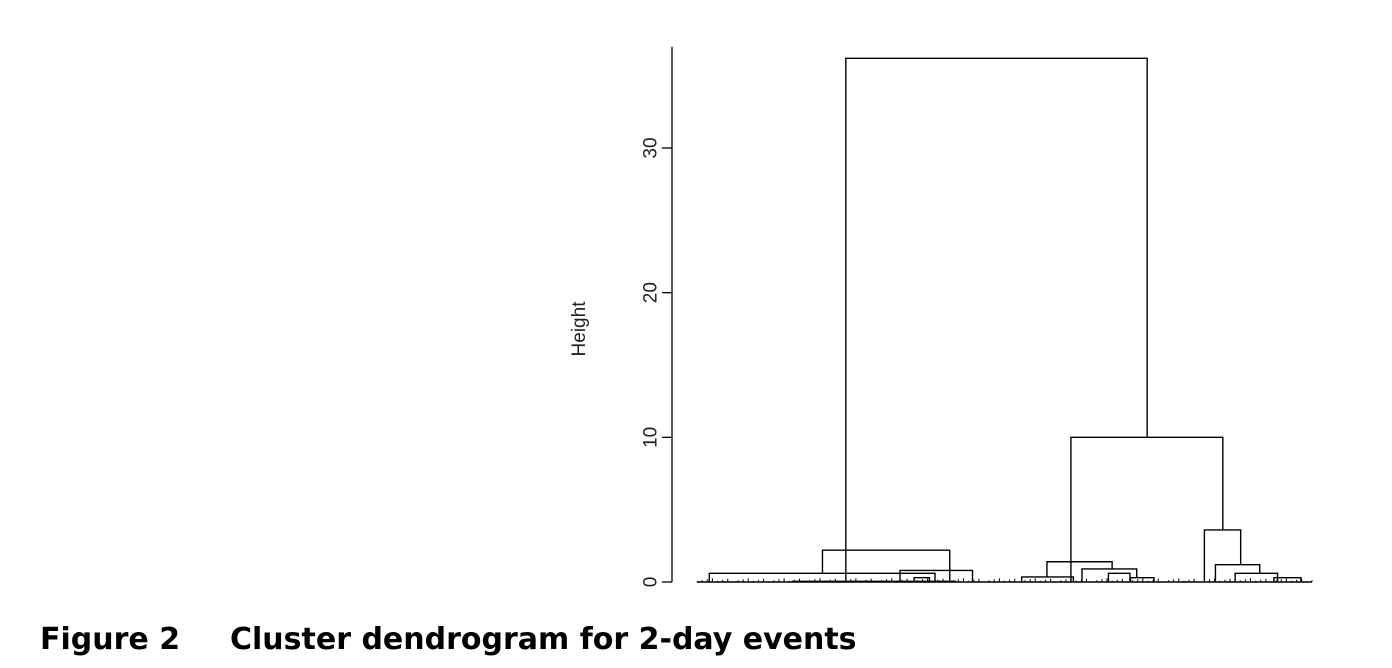  What do you see at coordinates (579, 329) in the screenshot?
I see `y-axis-title: Height` at bounding box center [579, 329].